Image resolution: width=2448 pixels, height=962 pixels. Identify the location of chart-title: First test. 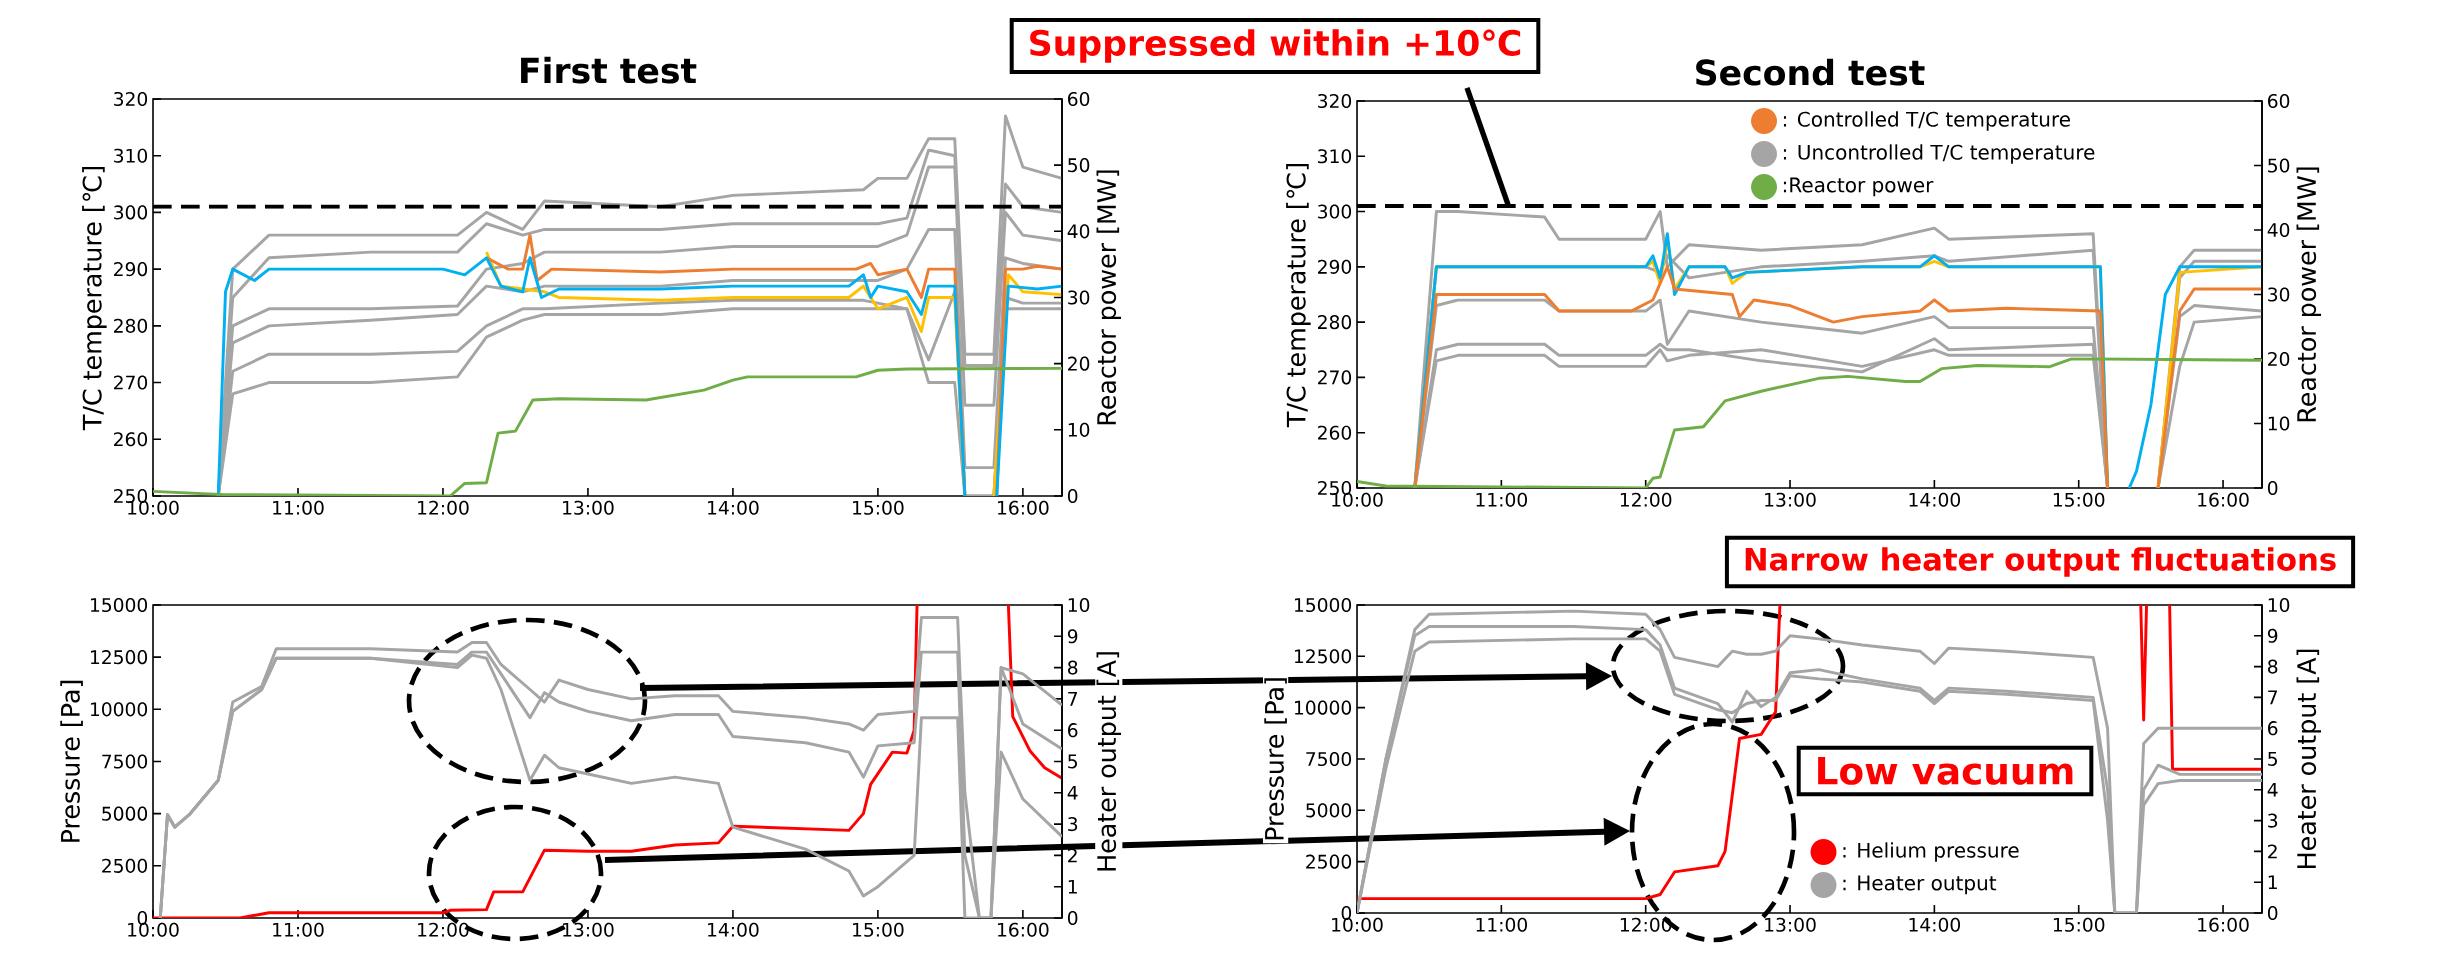
(609, 70).